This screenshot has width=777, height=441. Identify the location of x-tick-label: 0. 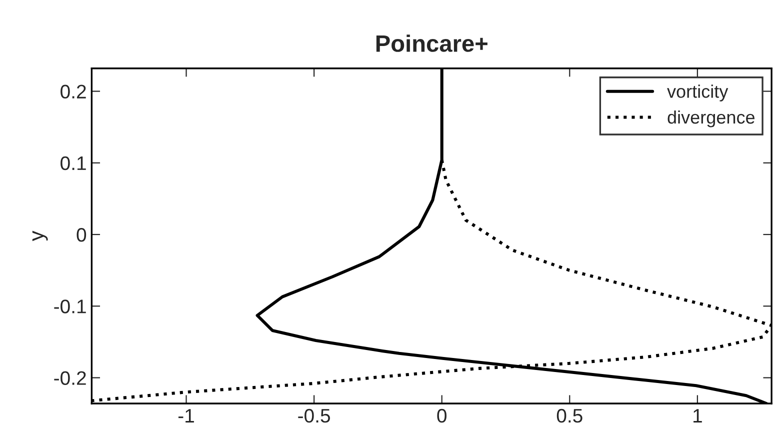
(441, 415).